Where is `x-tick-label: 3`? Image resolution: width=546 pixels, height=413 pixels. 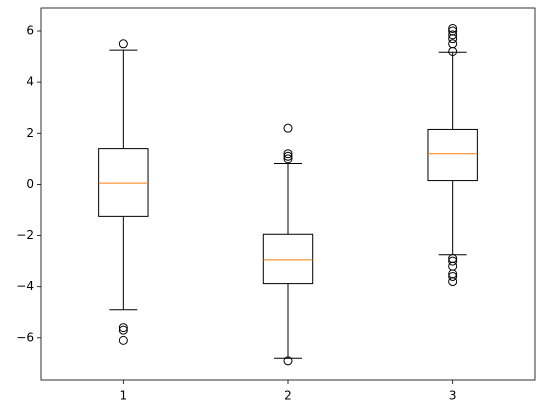 x-tick-label: 3 is located at coordinates (453, 396).